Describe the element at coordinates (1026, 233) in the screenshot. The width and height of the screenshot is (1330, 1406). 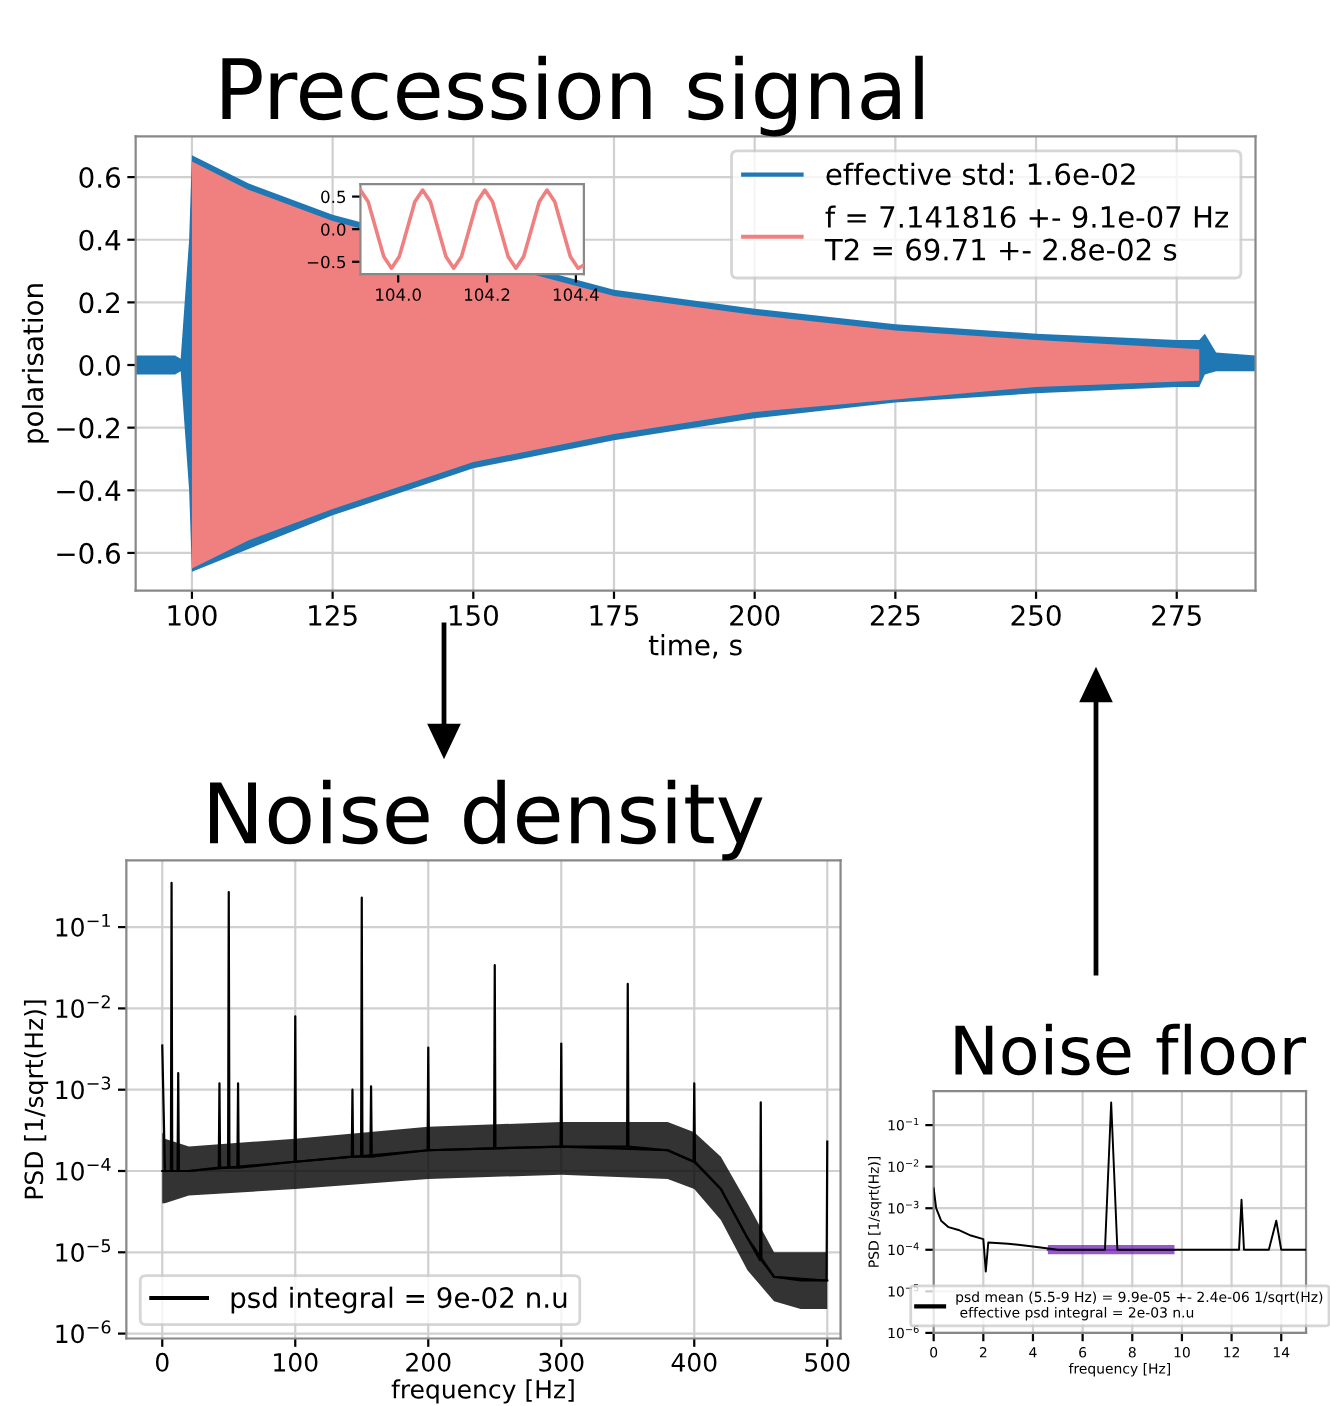
I see `legend-label: f = 7.141816 +- 9.1e-07 Hz T2 = 69.71 +- 2.8e-02 s` at that location.